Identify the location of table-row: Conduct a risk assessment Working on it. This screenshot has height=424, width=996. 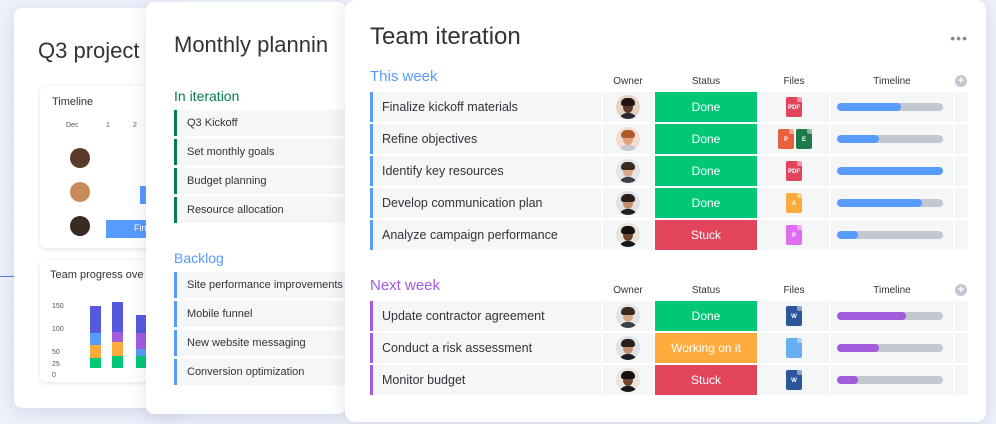
(669, 348).